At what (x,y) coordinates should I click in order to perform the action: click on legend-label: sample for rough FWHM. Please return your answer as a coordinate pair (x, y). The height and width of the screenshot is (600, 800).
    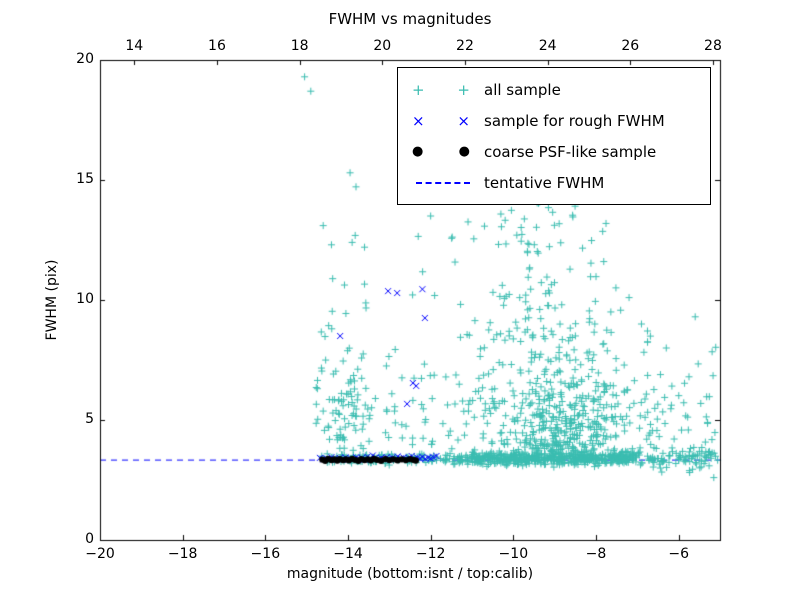
    Looking at the image, I should click on (574, 120).